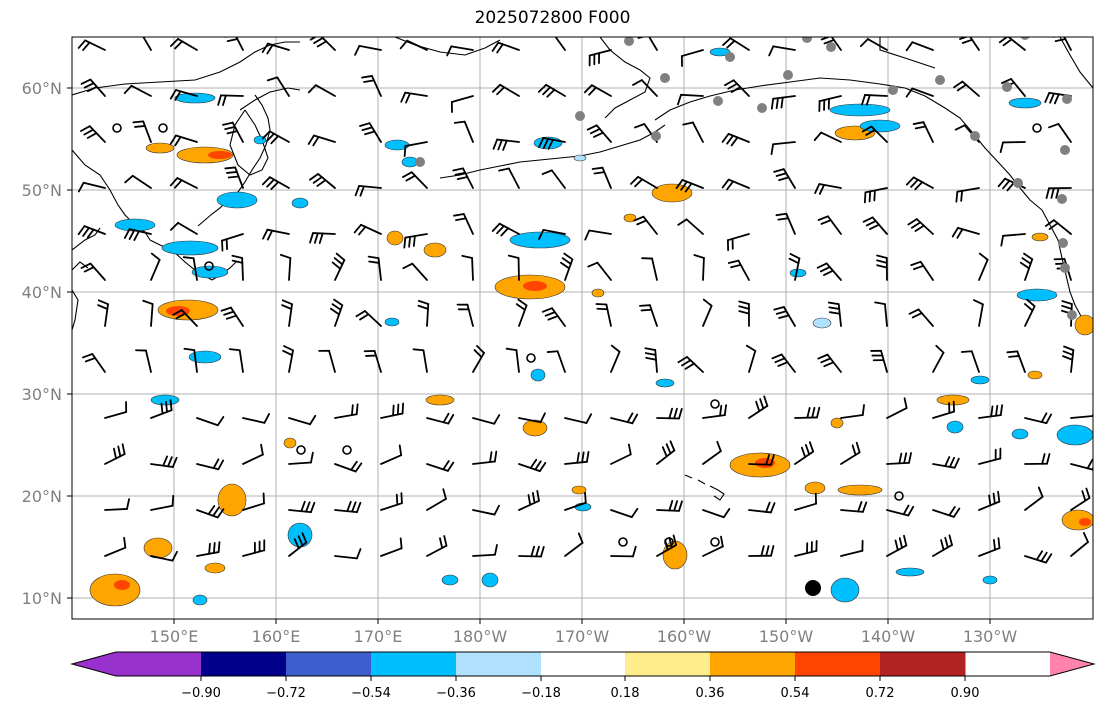 This screenshot has height=712, width=1105. I want to click on canada-us-border, so click(907, 53).